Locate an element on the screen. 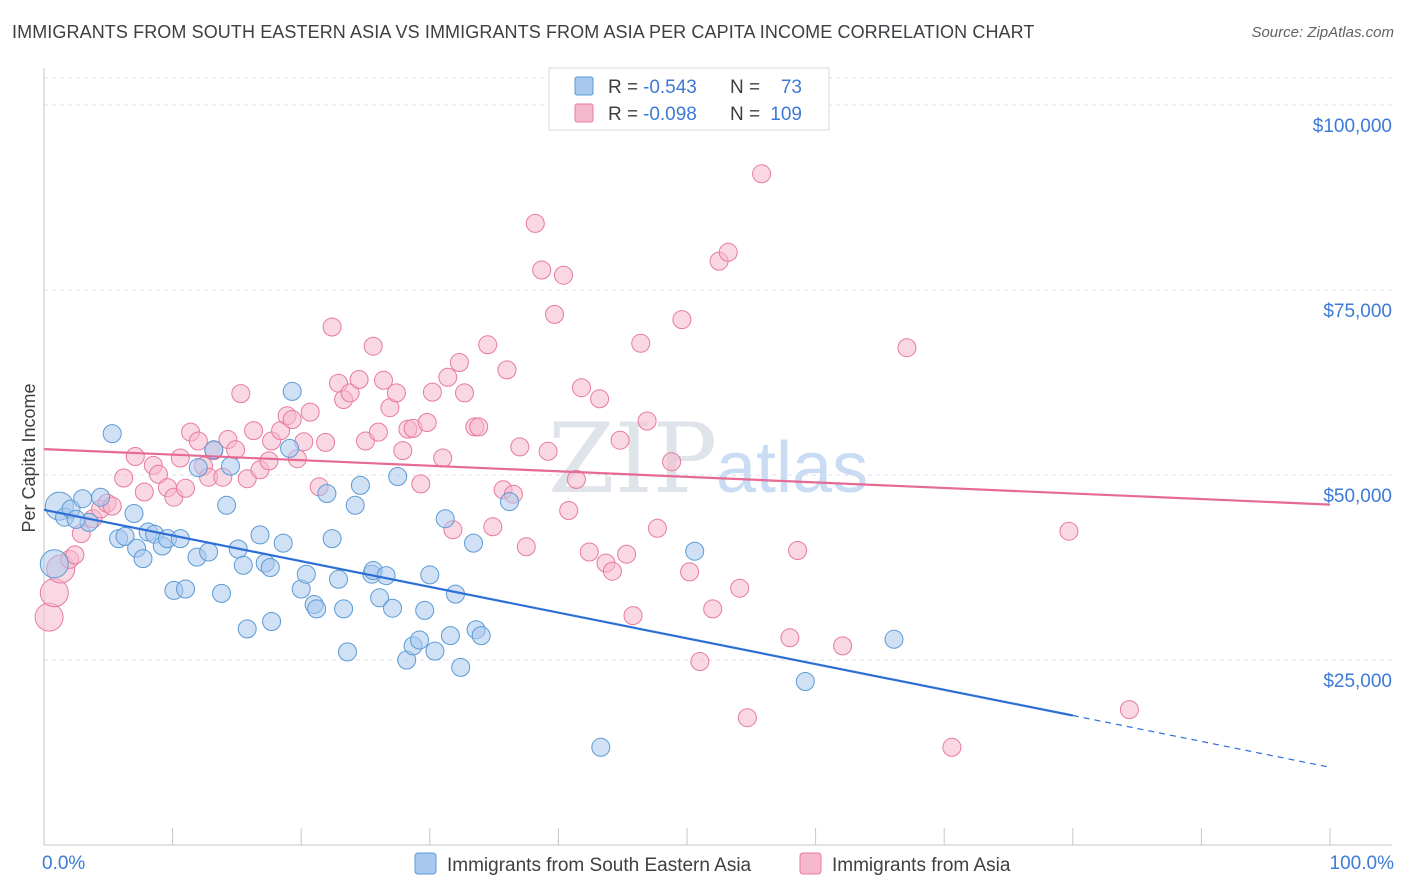 This screenshot has height=892, width=1406. legend-r-value-2: -0.098 is located at coordinates (670, 114).